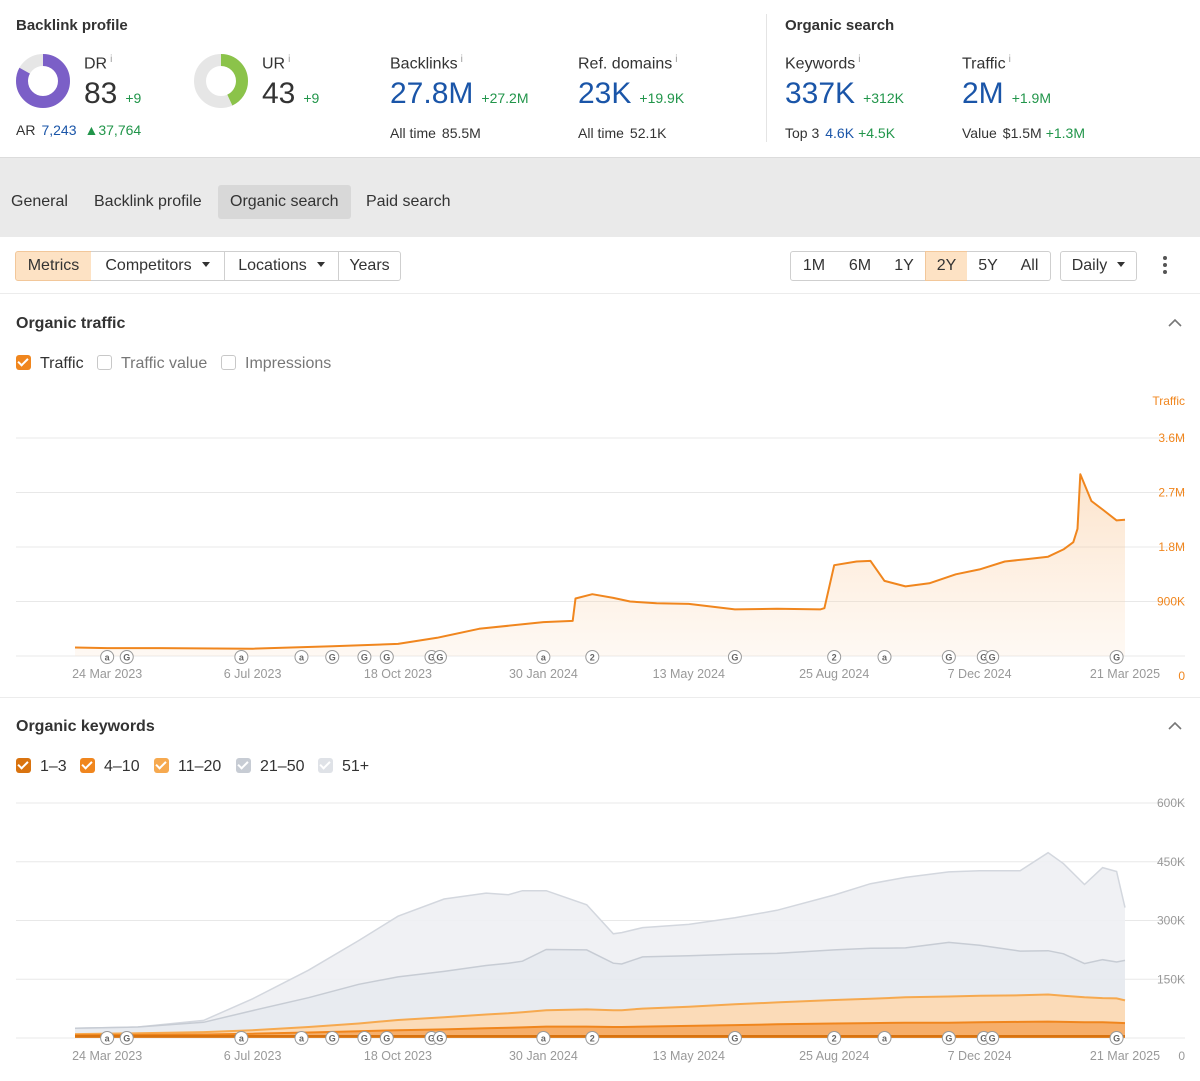  What do you see at coordinates (904, 266) in the screenshot?
I see `range-1y-button: 1Y` at bounding box center [904, 266].